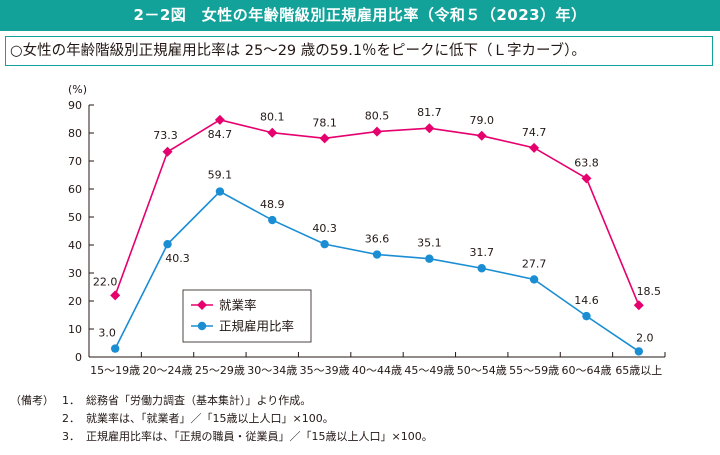  Describe the element at coordinates (586, 300) in the screenshot. I see `data-label: 14.6` at that location.